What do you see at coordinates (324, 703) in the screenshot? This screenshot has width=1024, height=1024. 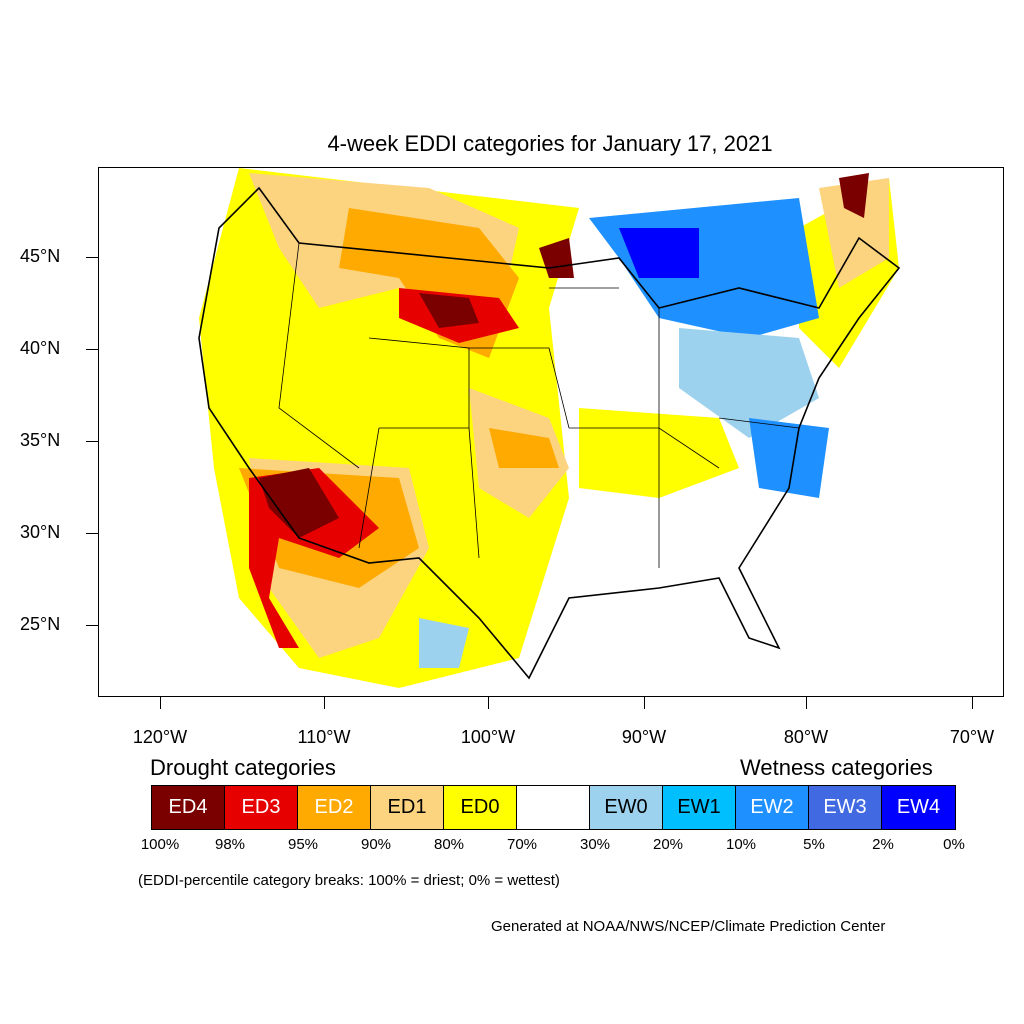 I see `lon-tick-110w` at bounding box center [324, 703].